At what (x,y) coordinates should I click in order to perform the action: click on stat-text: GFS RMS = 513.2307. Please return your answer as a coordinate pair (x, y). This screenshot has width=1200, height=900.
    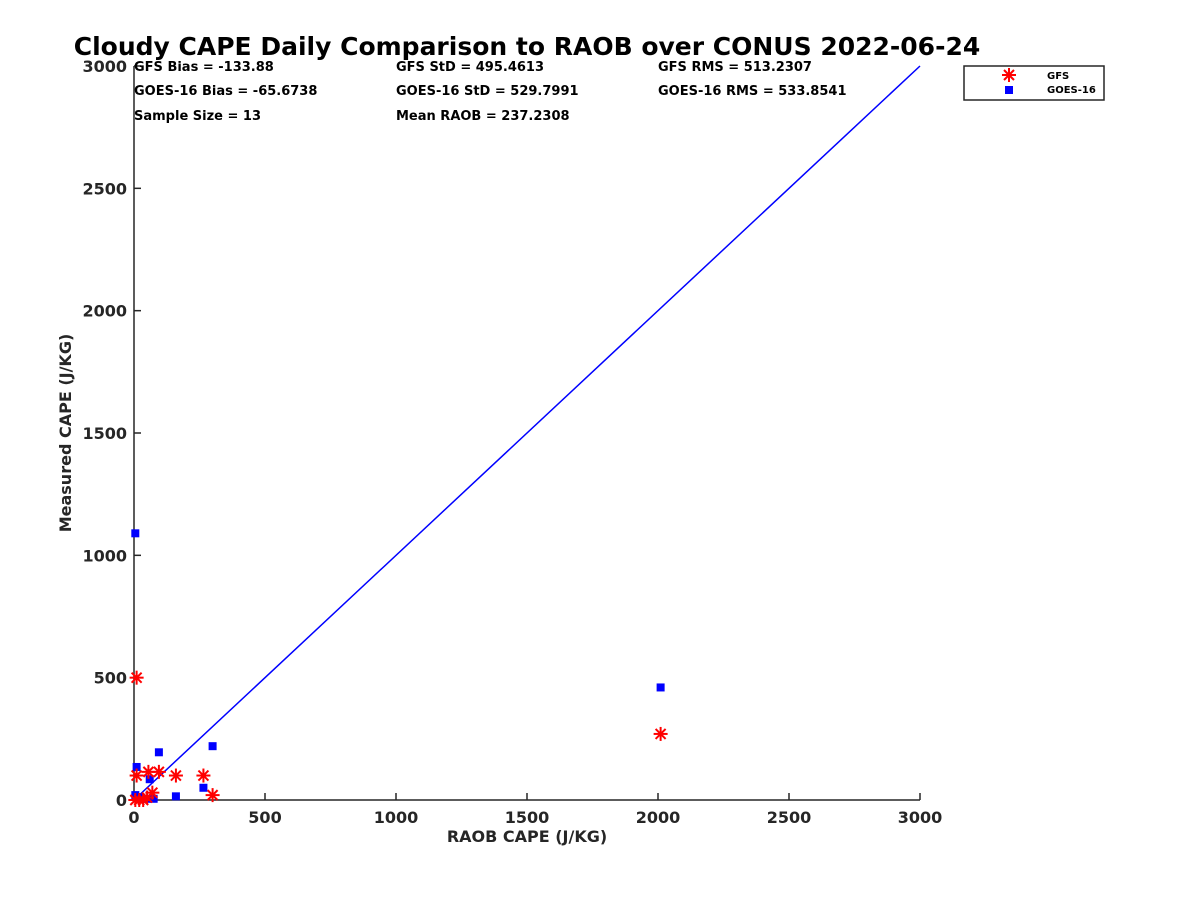
    Looking at the image, I should click on (735, 67).